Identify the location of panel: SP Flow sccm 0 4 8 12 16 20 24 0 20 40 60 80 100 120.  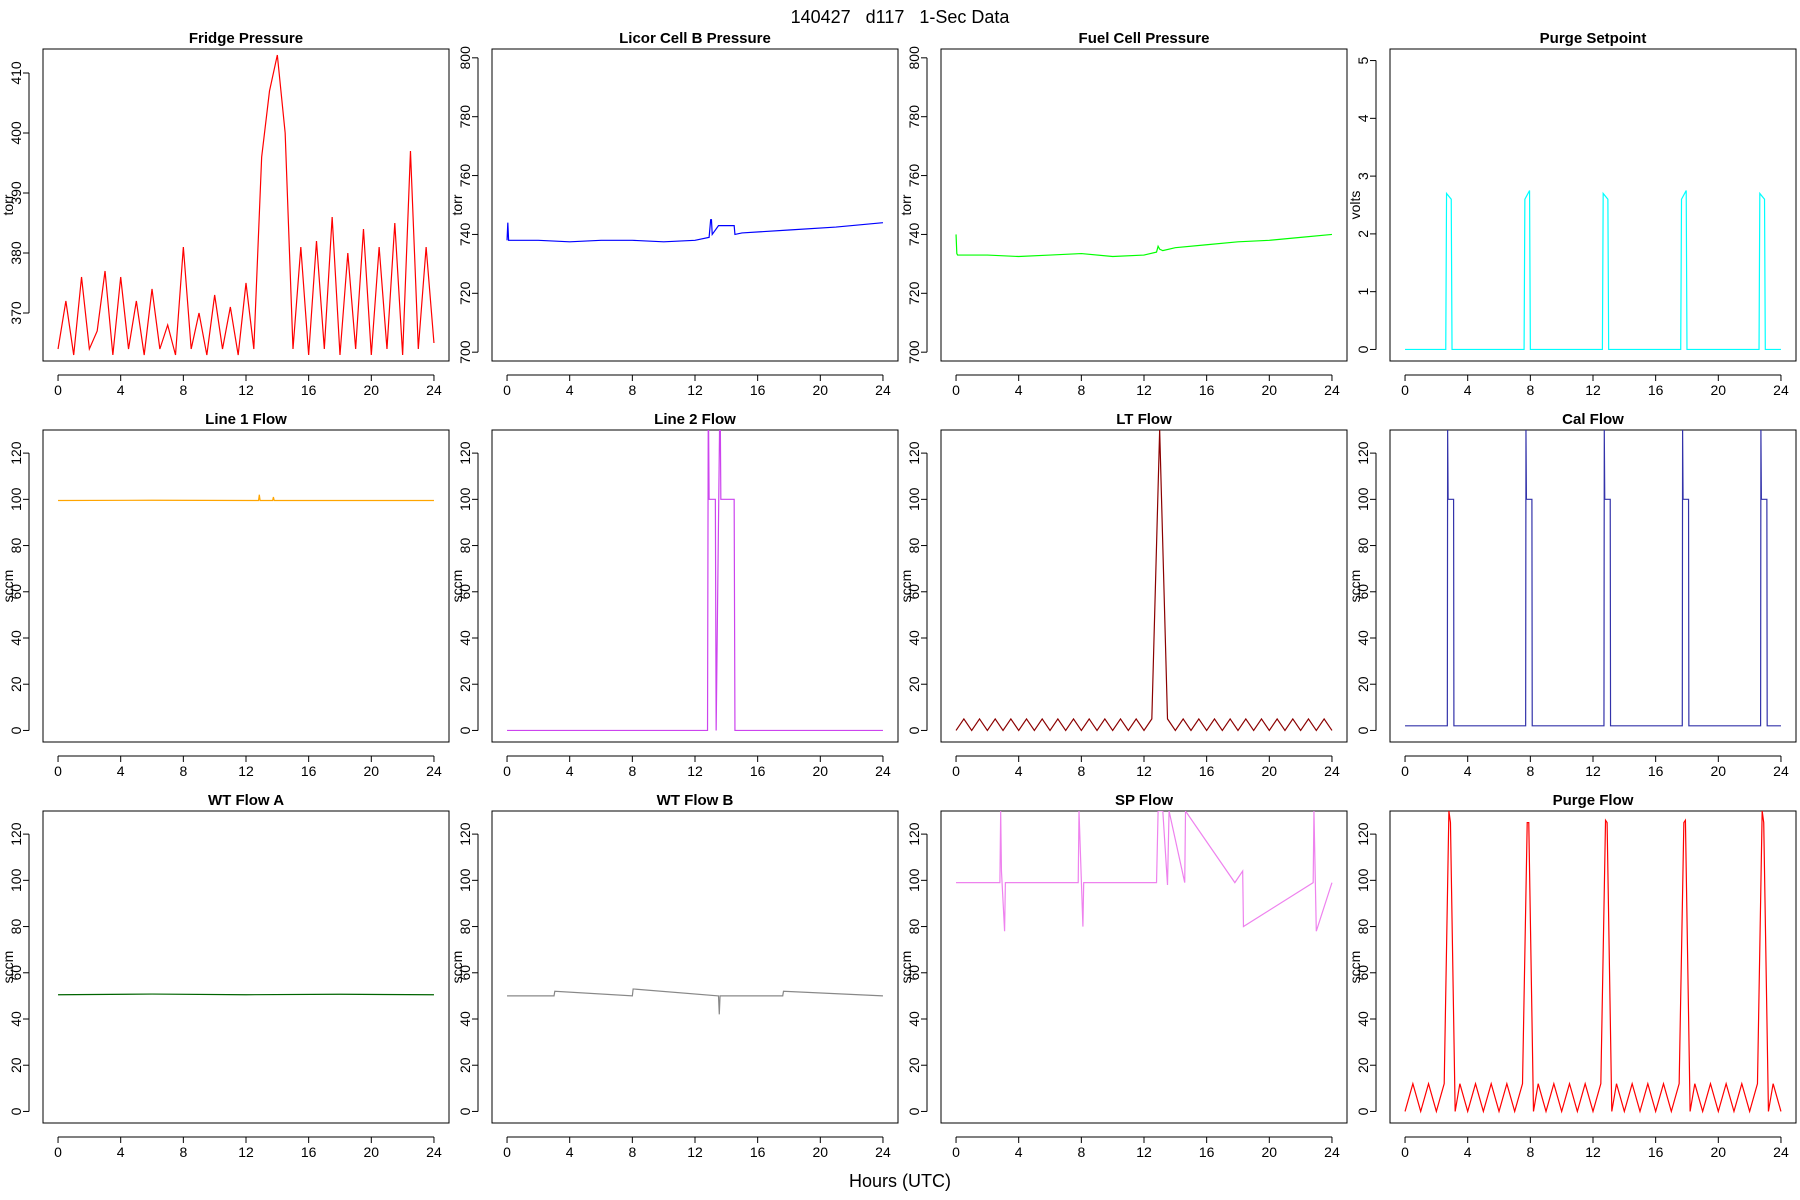
(1123, 976).